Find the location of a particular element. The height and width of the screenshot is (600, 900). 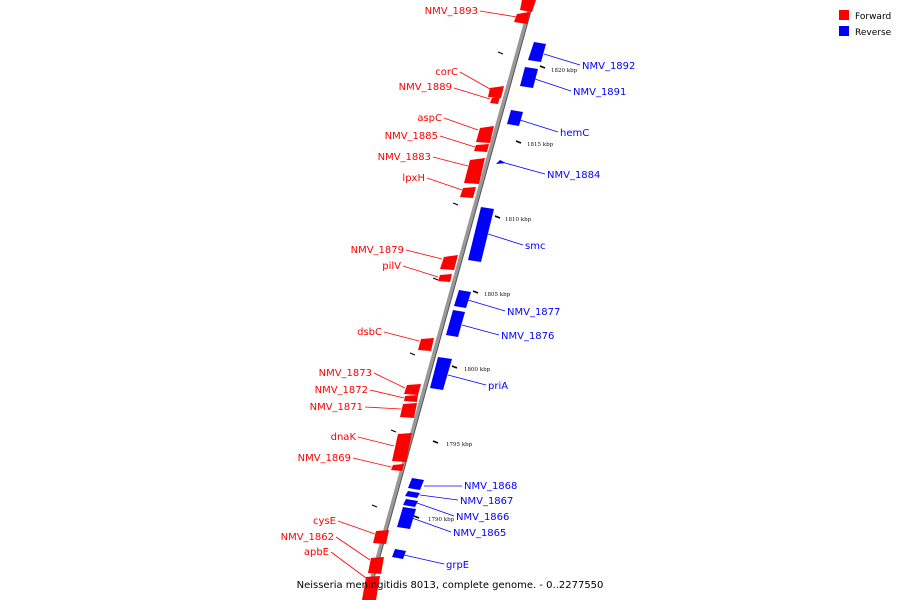

label-NMV_1867: NMV_1867 is located at coordinates (486, 501).